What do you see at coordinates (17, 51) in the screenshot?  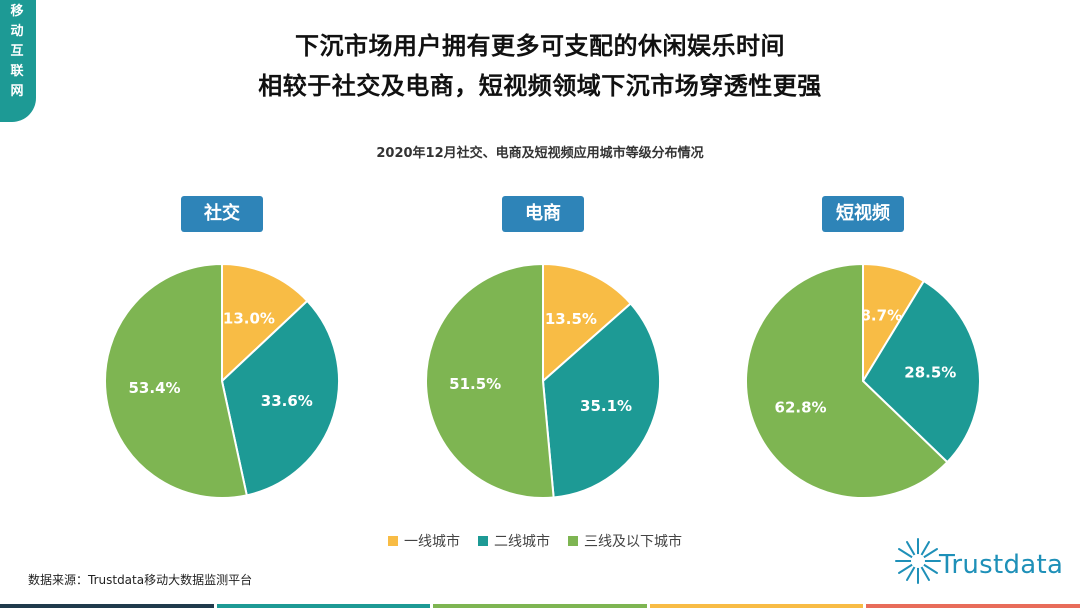 I see `corner-tag-char: 互` at bounding box center [17, 51].